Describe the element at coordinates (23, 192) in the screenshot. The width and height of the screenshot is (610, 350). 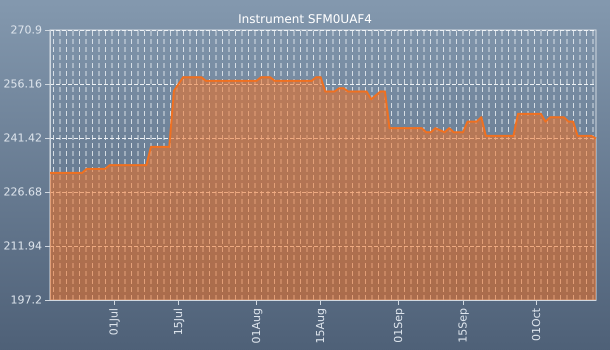
I see `y-tick-label: 226.68` at that location.